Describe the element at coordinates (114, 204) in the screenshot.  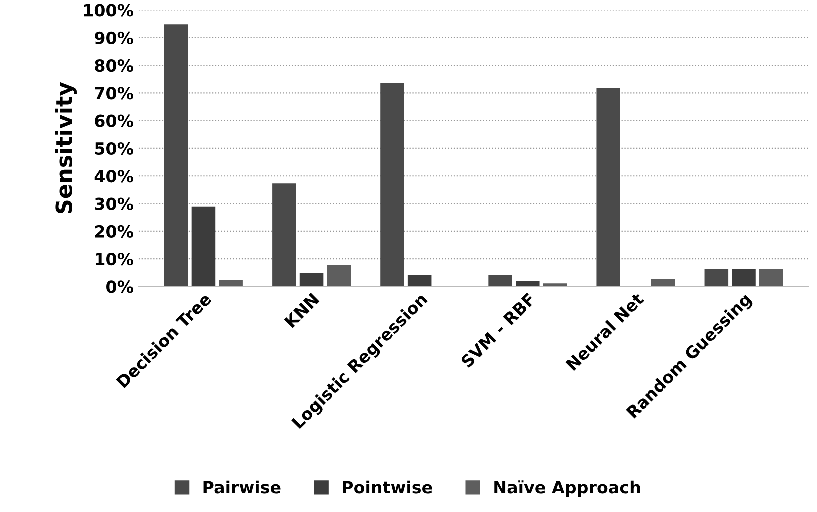
I see `y-tick-label: 30%` at that location.